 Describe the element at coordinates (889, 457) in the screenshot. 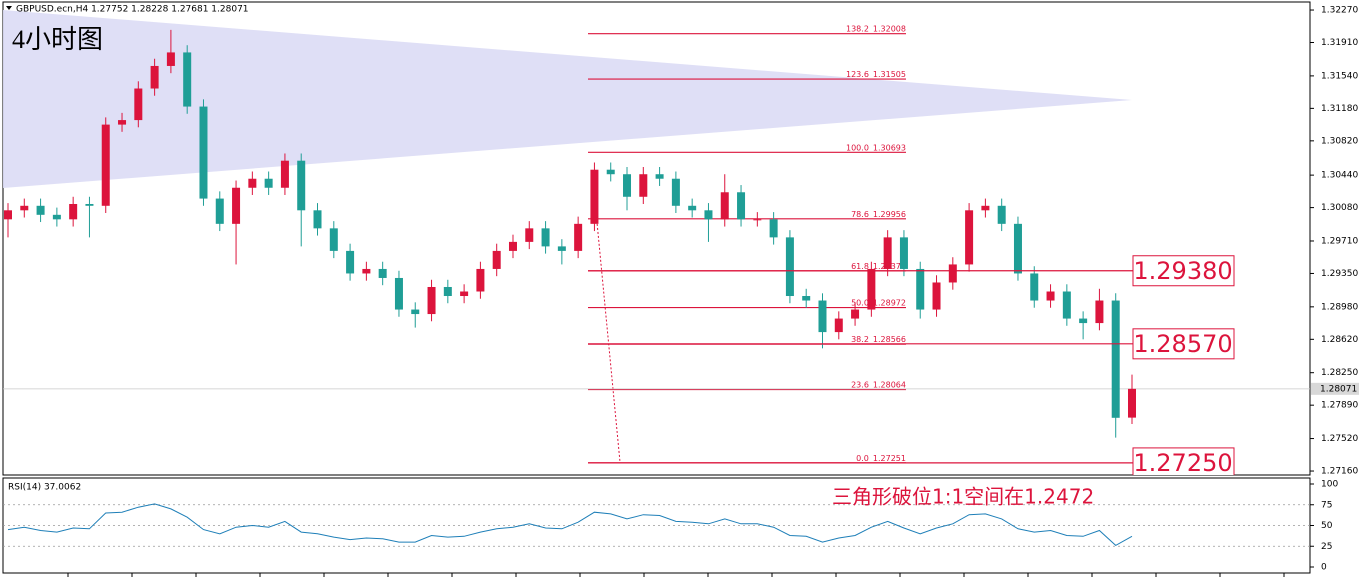

I see `fib-price: 1.27251` at that location.